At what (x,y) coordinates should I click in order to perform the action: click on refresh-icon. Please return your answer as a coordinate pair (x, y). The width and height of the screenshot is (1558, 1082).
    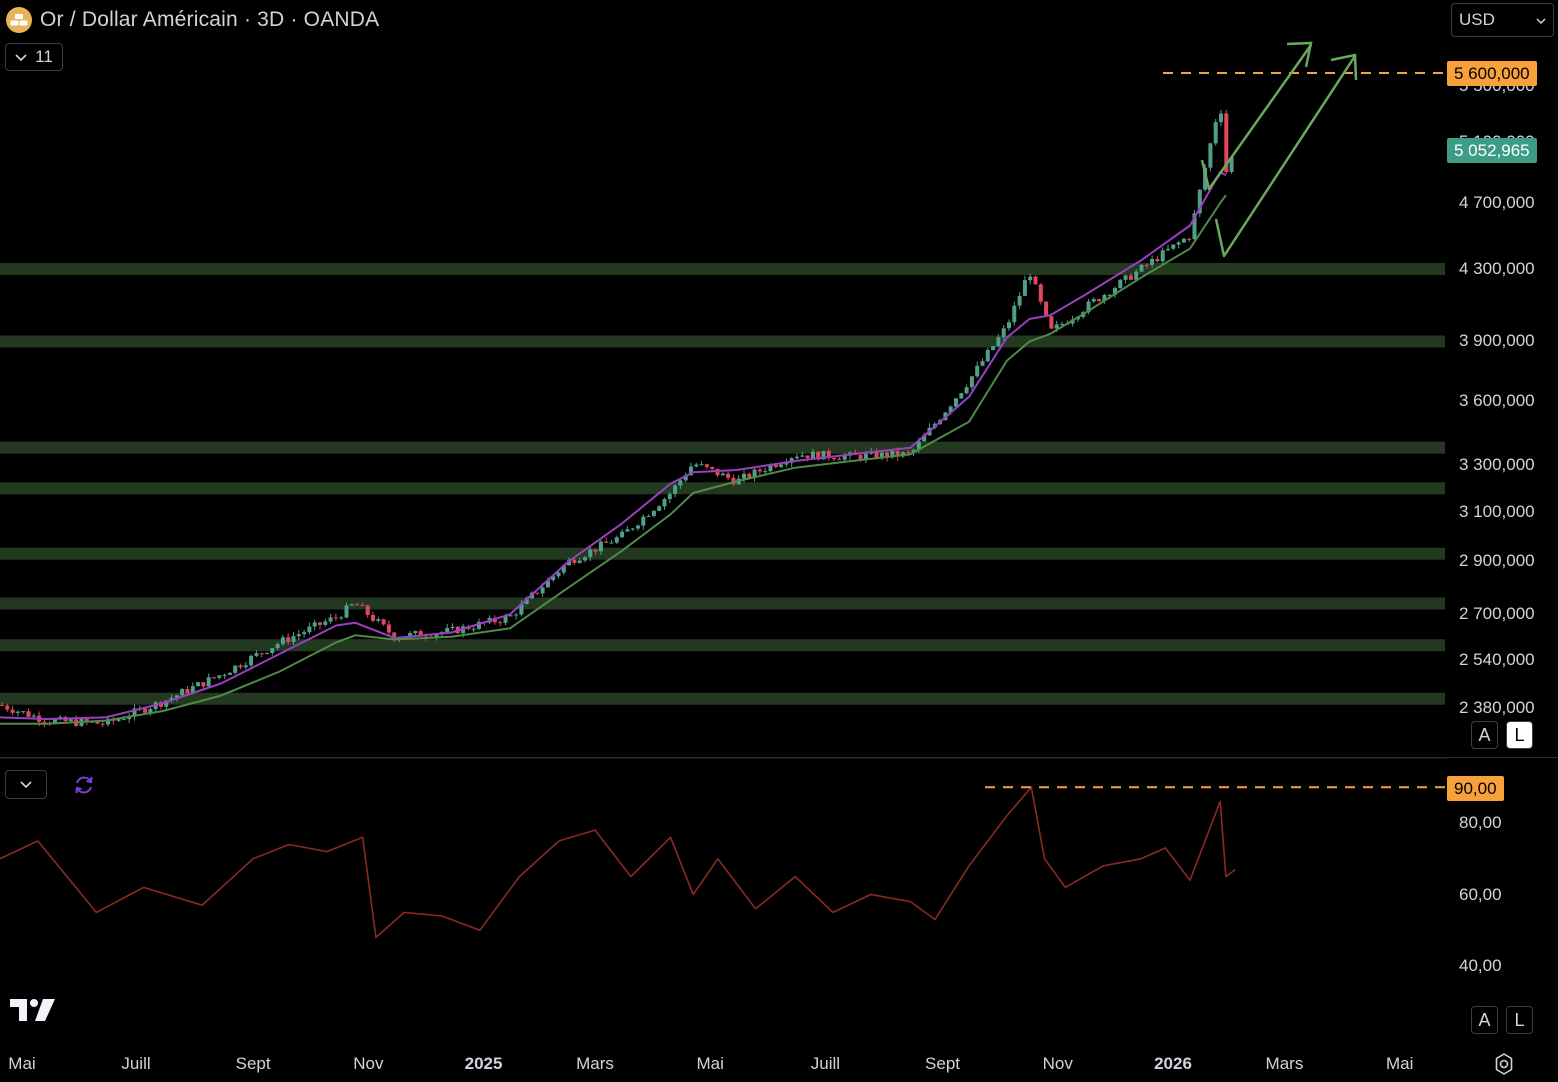
    Looking at the image, I should click on (84, 785).